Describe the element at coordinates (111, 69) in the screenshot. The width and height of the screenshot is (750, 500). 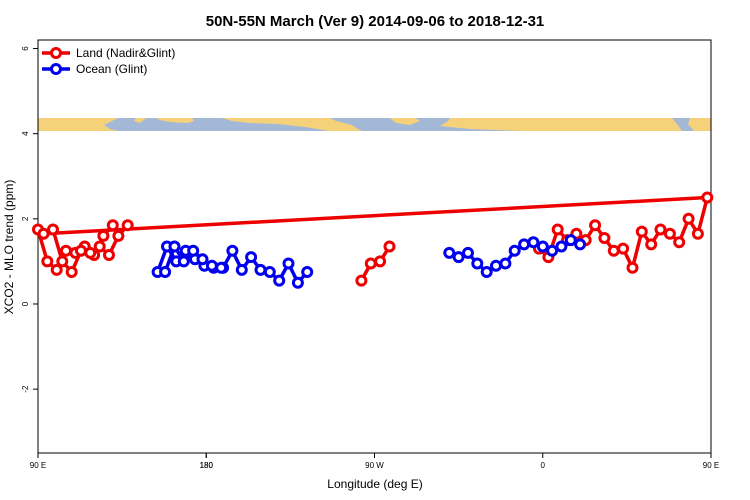
I see `legend-ocean-label: Ocean (Glint)` at that location.